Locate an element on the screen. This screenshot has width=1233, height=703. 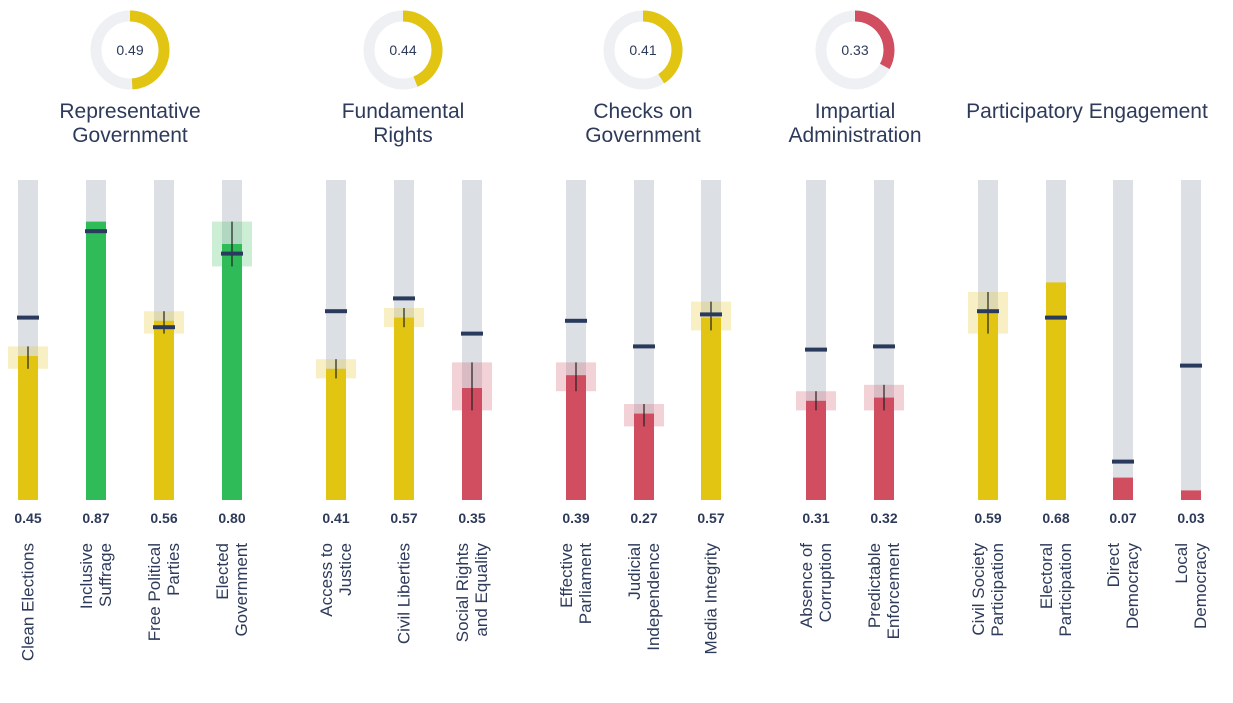
category-label: Electoral Participation is located at coordinates (1056, 590).